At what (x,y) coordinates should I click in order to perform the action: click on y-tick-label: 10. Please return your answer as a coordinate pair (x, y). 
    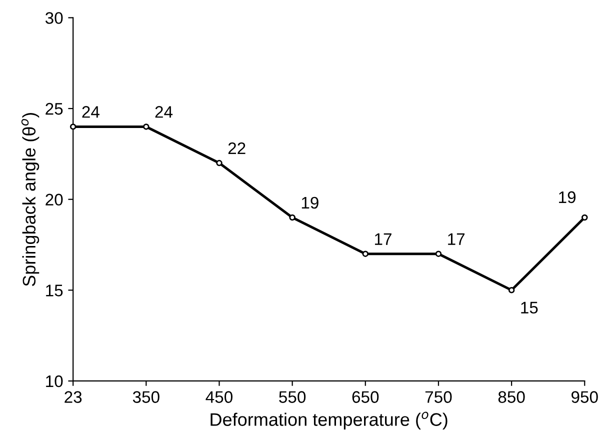
    Looking at the image, I should click on (54, 381).